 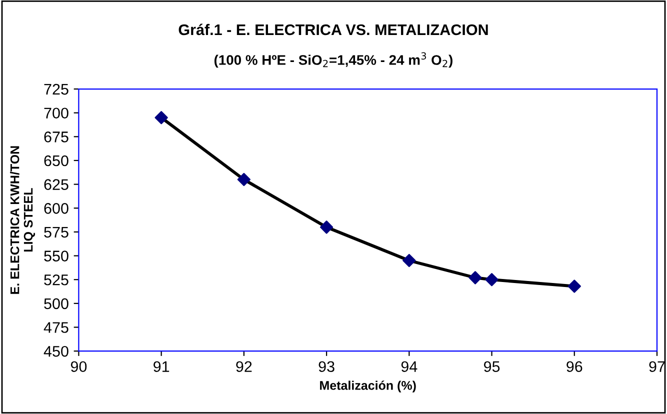 What do you see at coordinates (56, 327) in the screenshot?
I see `y-tick-label: 475` at bounding box center [56, 327].